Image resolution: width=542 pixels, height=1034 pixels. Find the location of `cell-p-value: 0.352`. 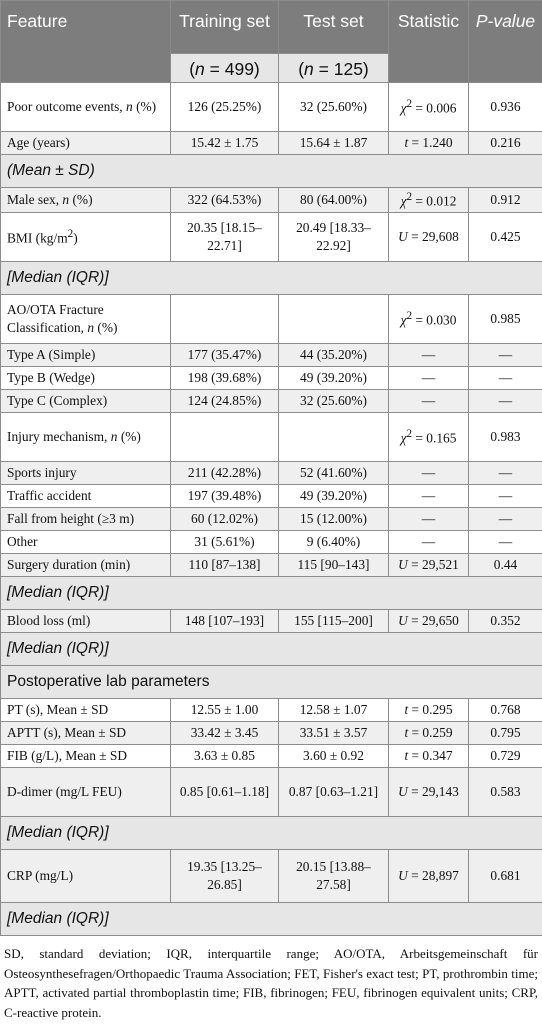

cell-p-value: 0.352 is located at coordinates (505, 621).